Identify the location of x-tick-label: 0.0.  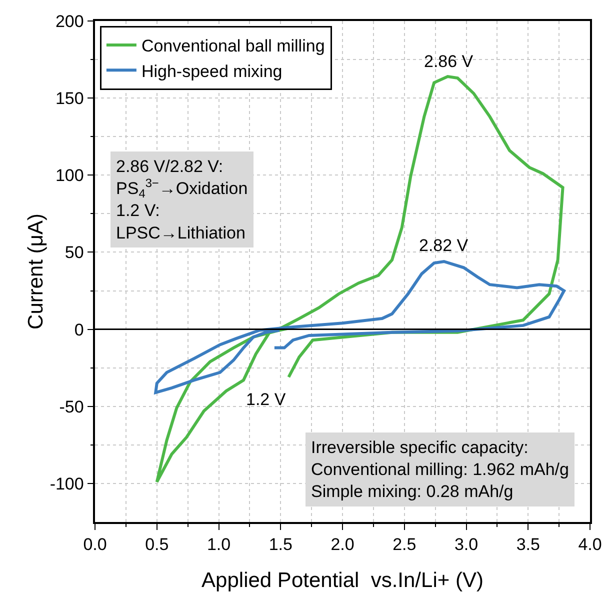
(95, 544).